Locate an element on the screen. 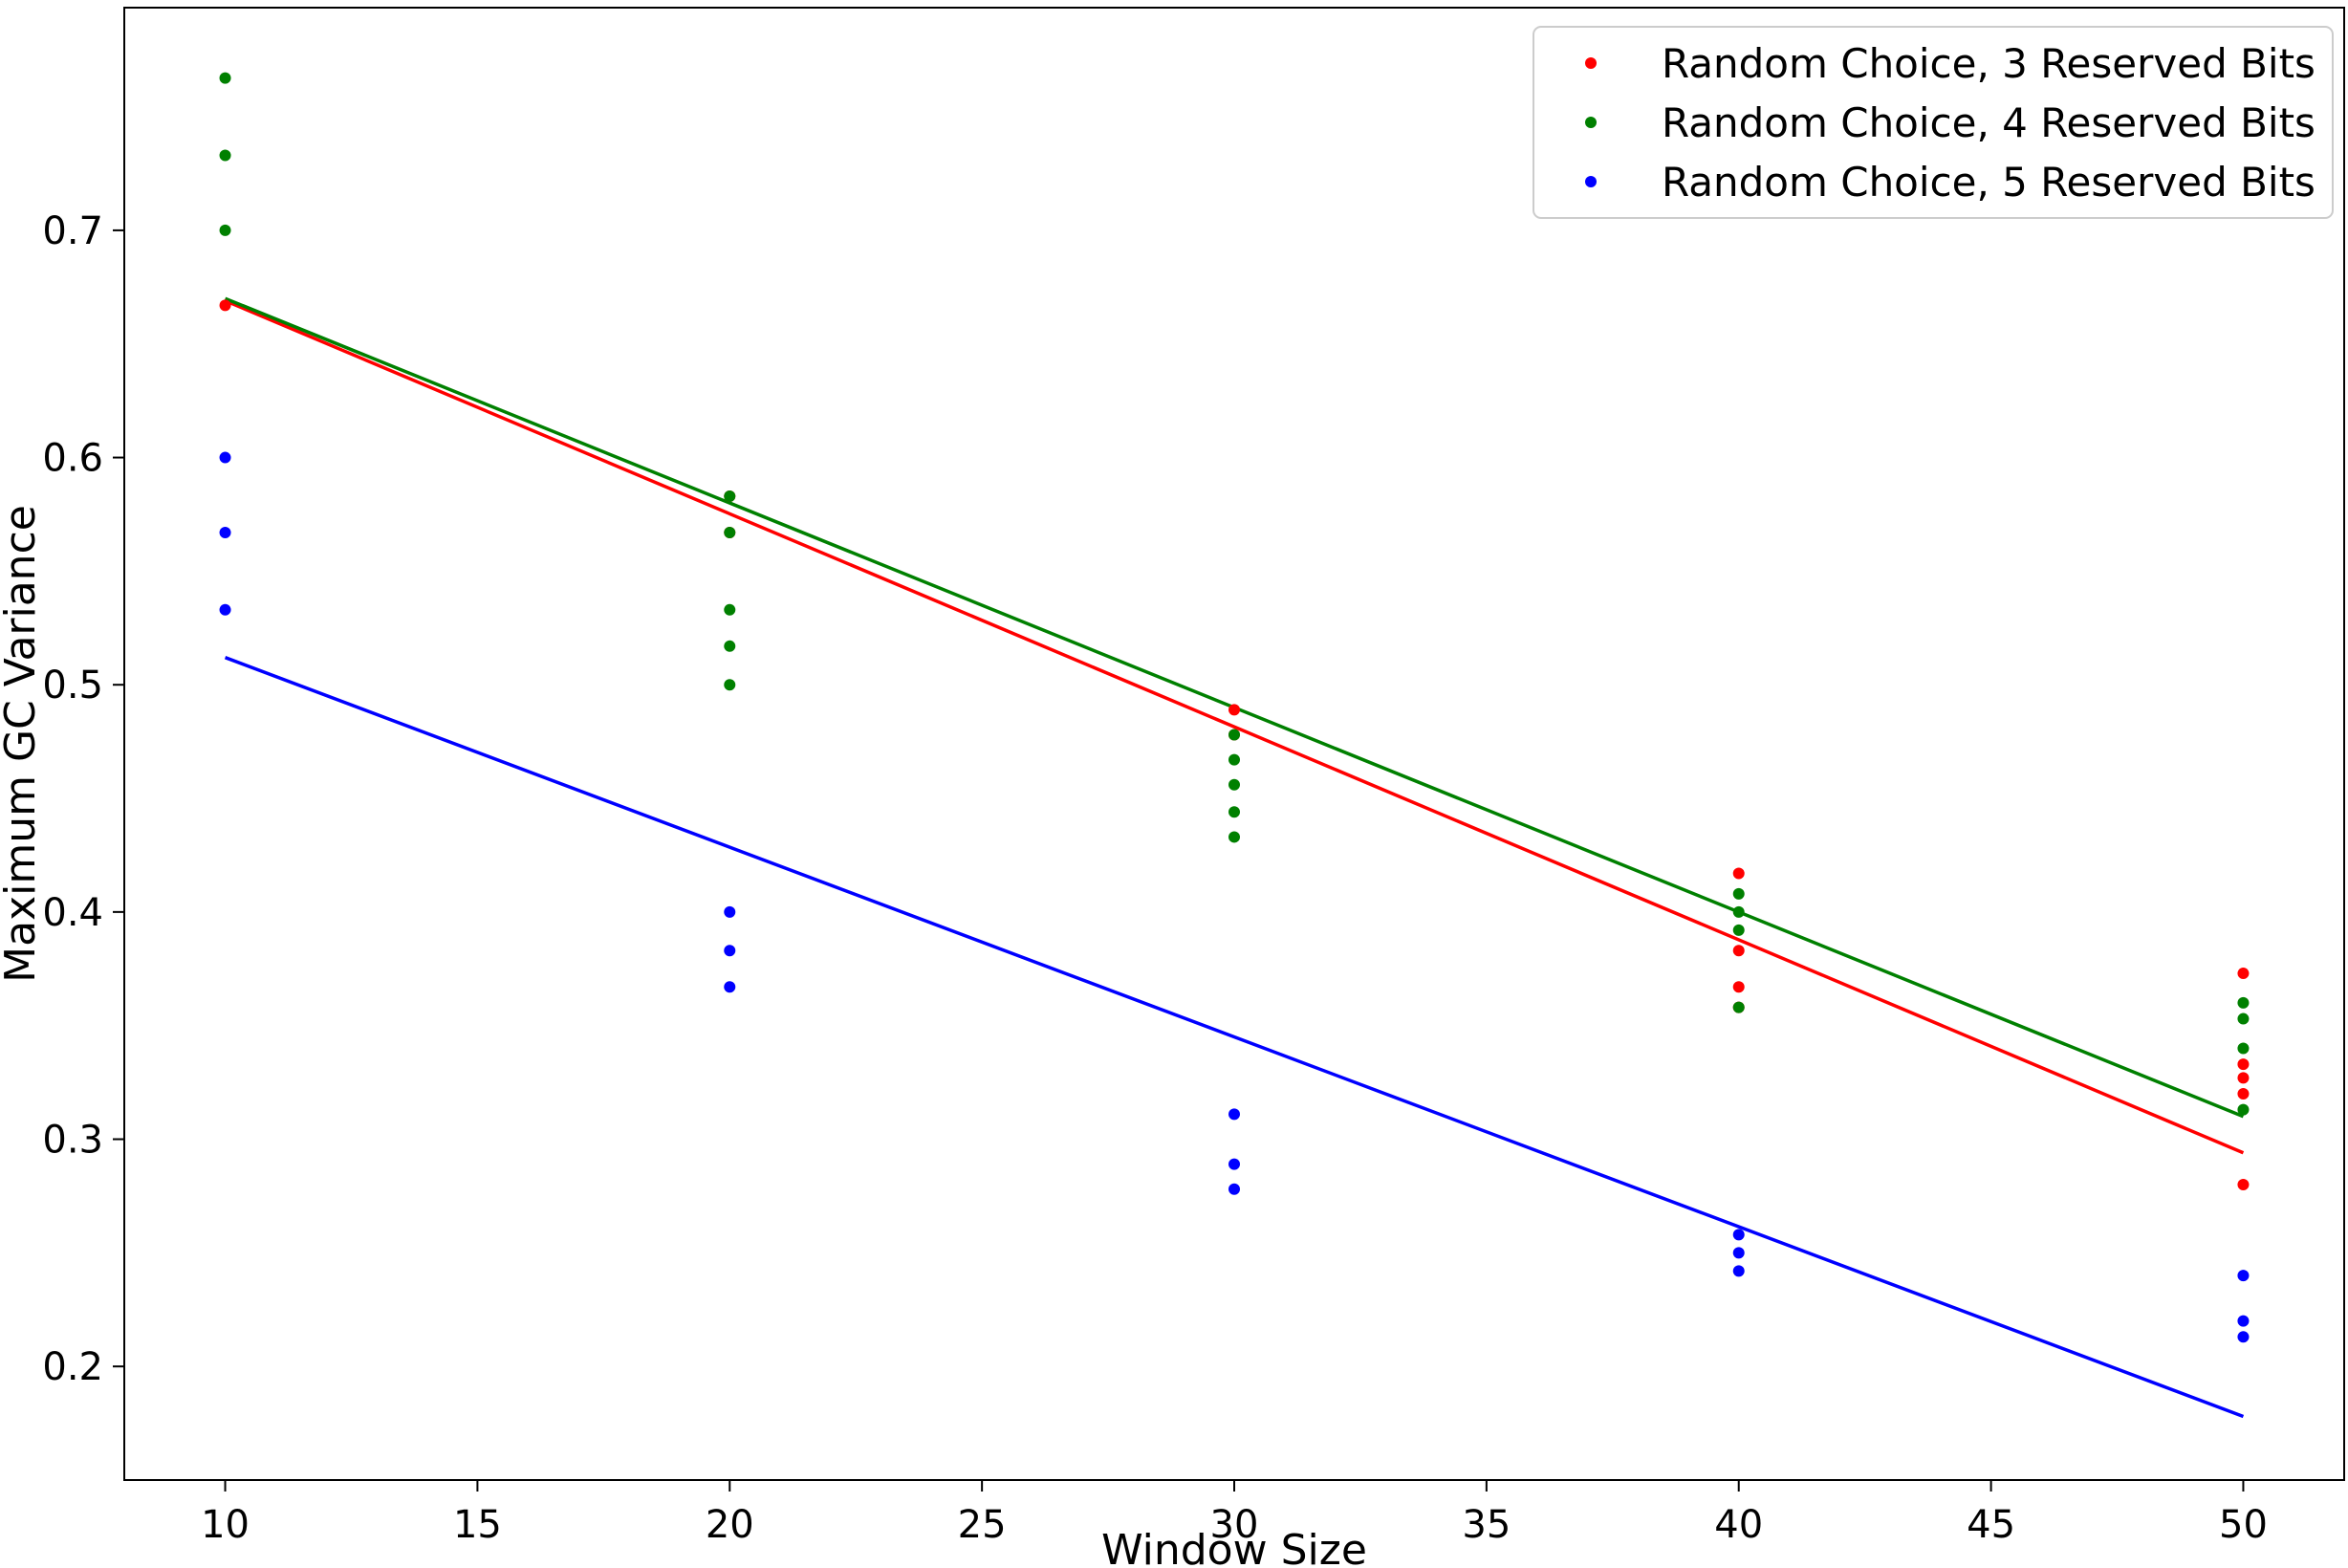 This screenshot has height=1568, width=2348. legend-label: Random Choice, 4 Reserved Bits is located at coordinates (1988, 122).